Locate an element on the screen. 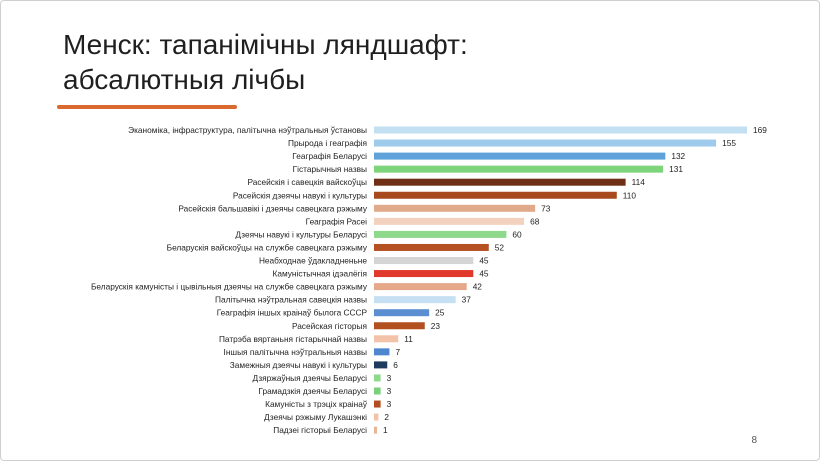 The width and height of the screenshot is (820, 461). page-number: 8 is located at coordinates (754, 440).